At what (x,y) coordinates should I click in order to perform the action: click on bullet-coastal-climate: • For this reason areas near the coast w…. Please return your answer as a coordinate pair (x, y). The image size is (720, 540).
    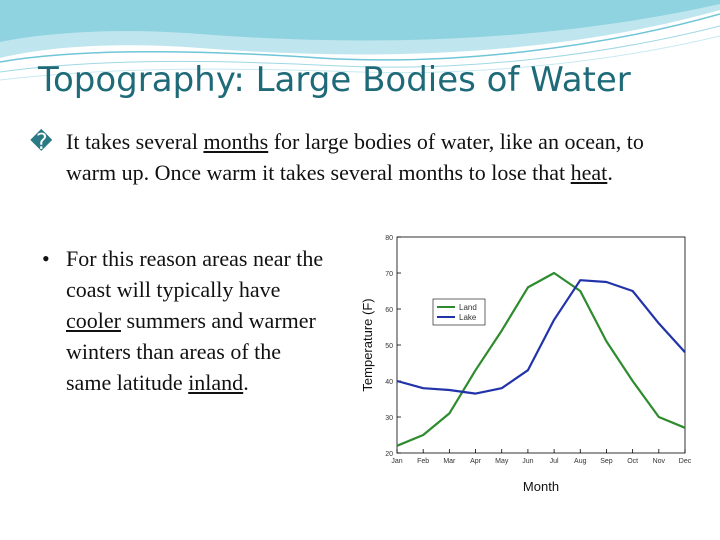
    Looking at the image, I should click on (180, 320).